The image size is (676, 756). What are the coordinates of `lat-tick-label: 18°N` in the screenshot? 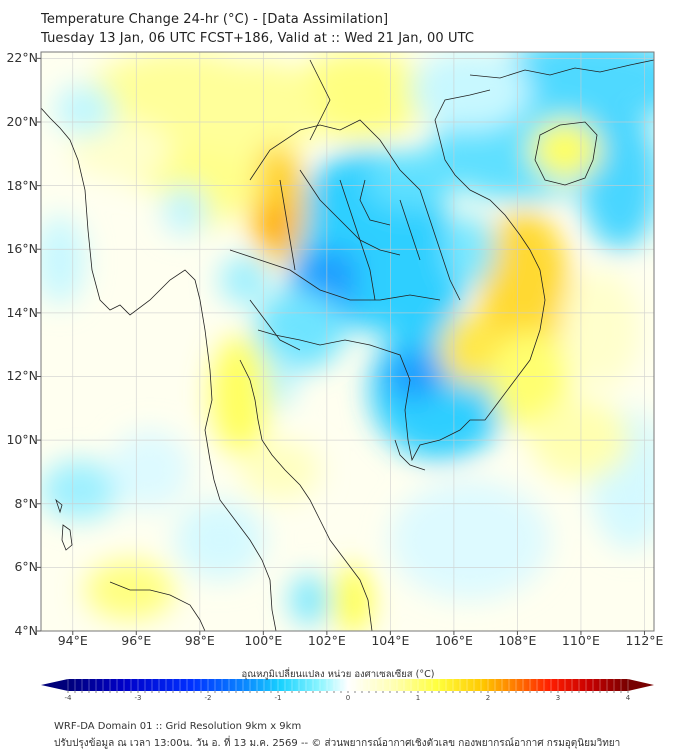 It's located at (22, 185).